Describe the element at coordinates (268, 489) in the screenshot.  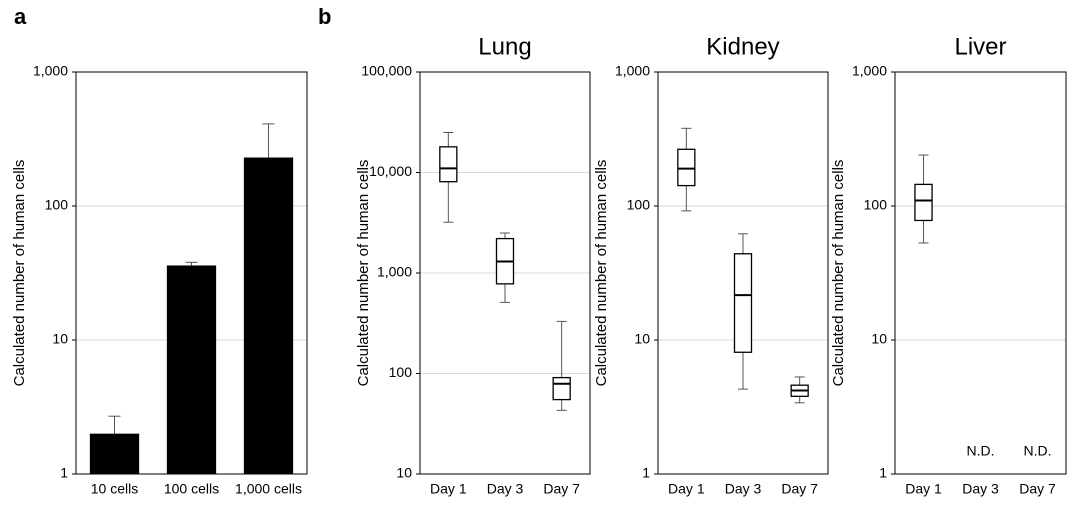
I see `x-tick-label: 1,000 cells` at that location.